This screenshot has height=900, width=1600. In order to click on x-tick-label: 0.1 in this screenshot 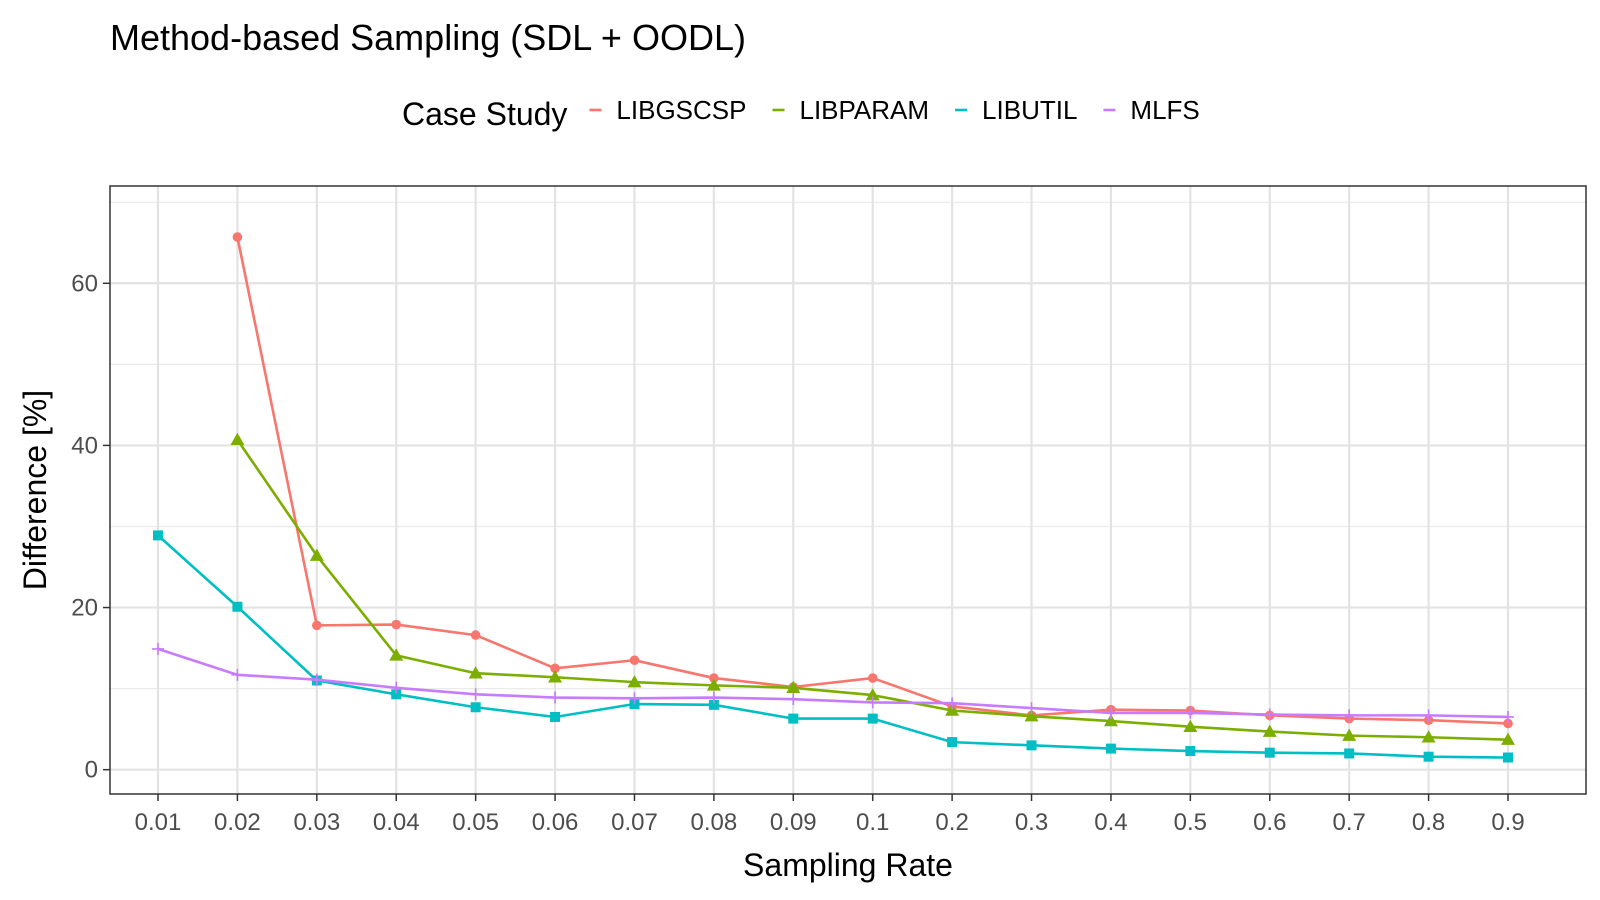, I will do `click(872, 822)`.